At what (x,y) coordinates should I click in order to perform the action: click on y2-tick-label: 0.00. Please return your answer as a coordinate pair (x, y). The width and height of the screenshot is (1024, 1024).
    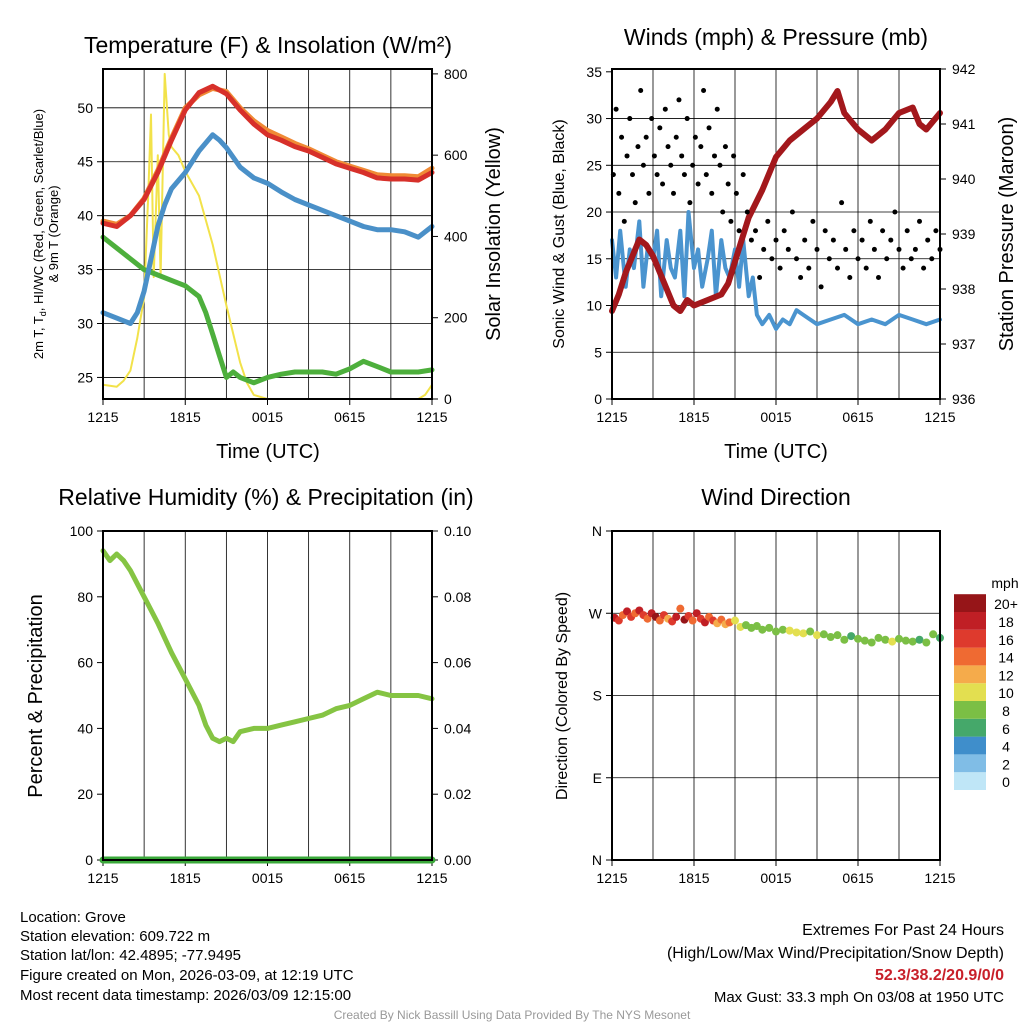
    Looking at the image, I should click on (457, 860).